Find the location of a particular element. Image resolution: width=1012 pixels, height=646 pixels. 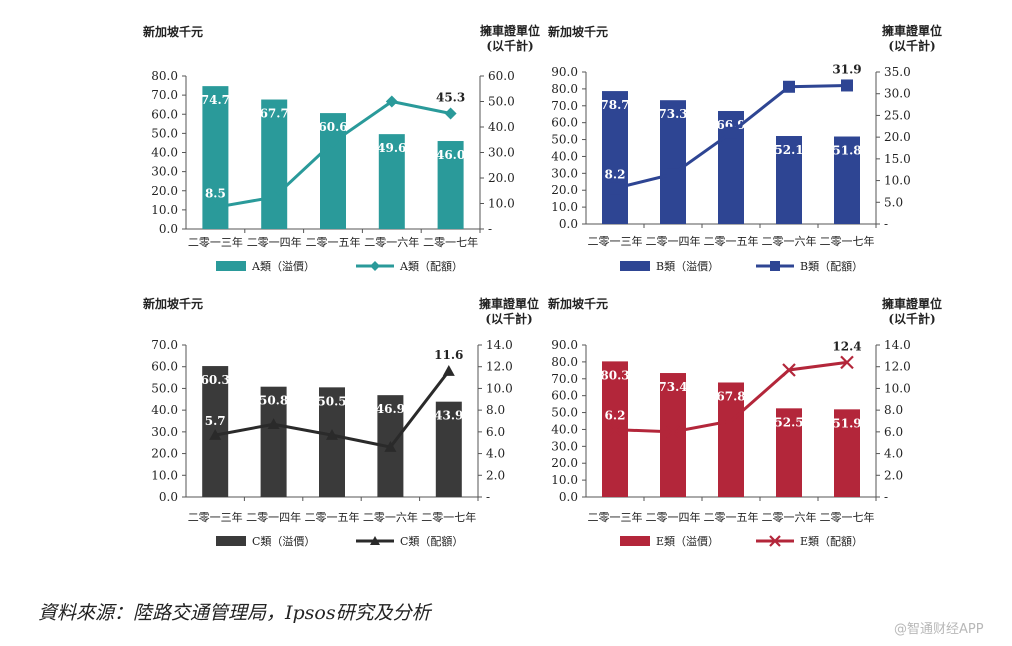

legend-line-label: E類（配額） is located at coordinates (831, 541).